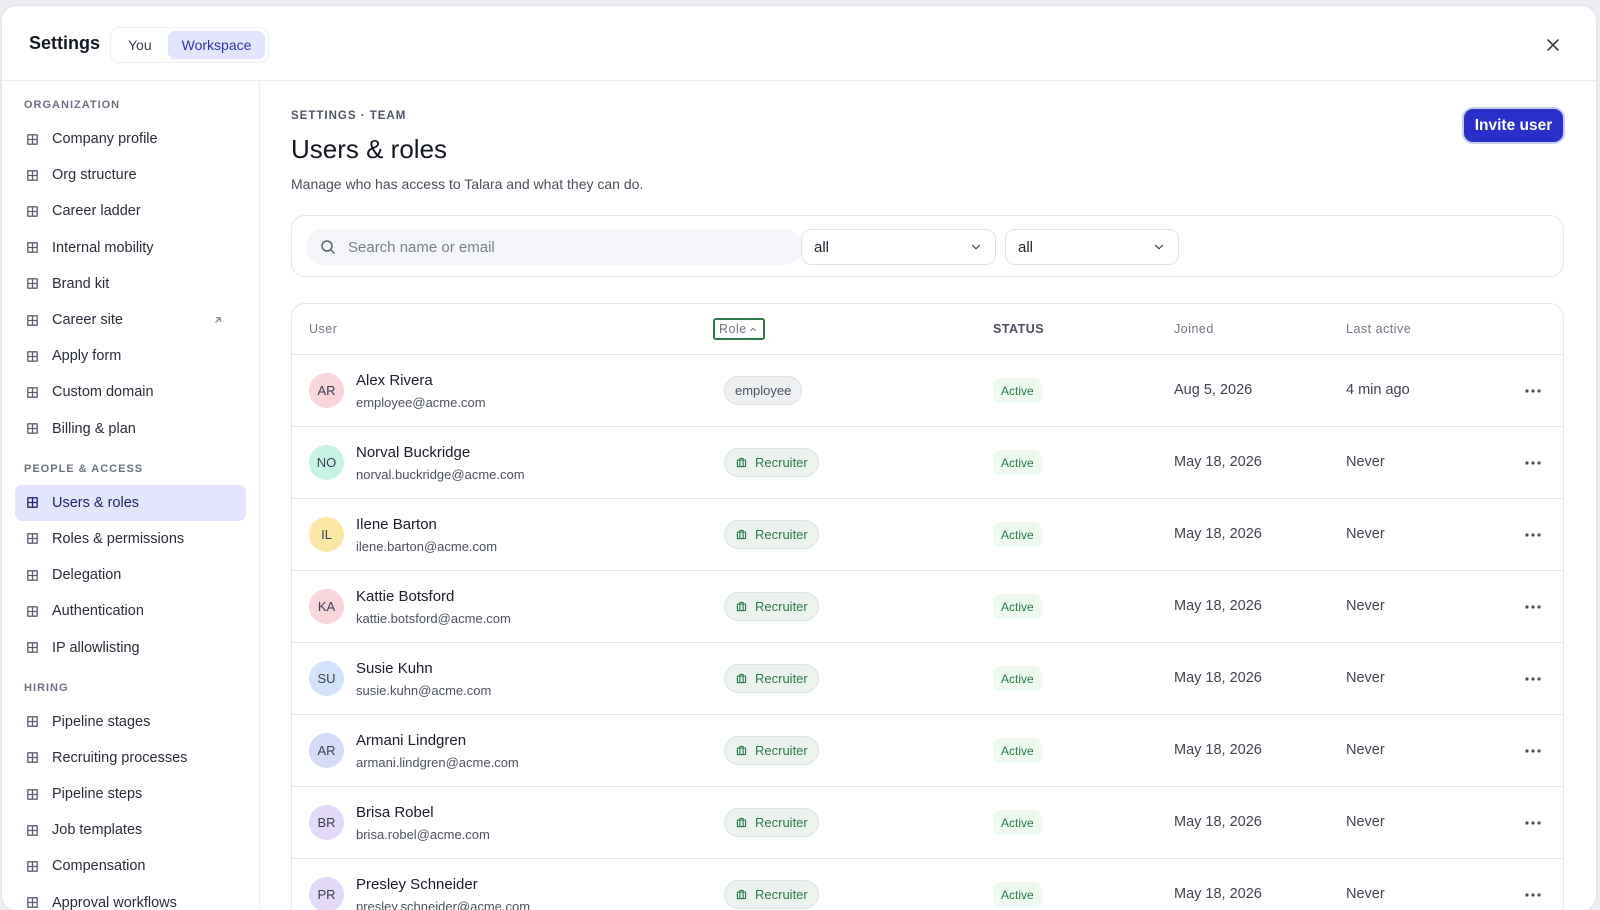 The width and height of the screenshot is (1600, 910). What do you see at coordinates (130, 539) in the screenshot?
I see `nav-item: Roles & permissions` at bounding box center [130, 539].